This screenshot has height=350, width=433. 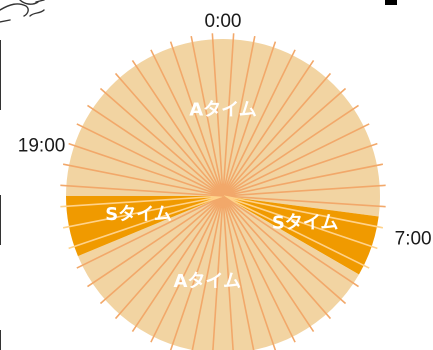 I want to click on pie-slice, so click(x=144, y=226).